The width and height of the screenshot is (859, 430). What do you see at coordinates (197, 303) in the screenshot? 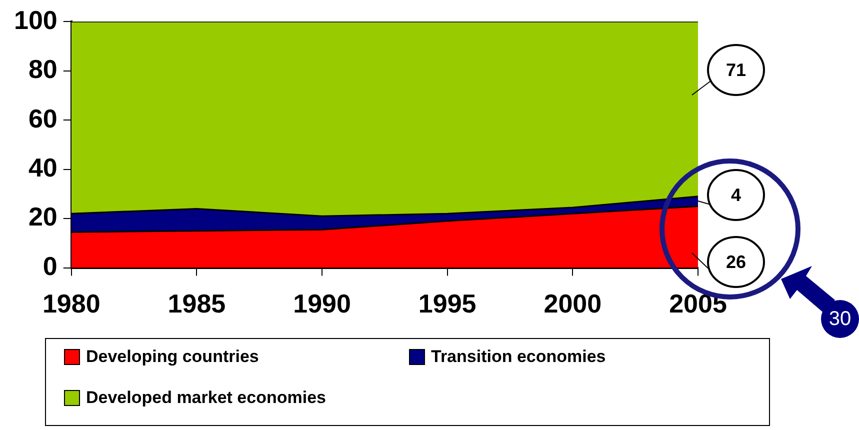
I see `x-tick-label: 1985` at bounding box center [197, 303].